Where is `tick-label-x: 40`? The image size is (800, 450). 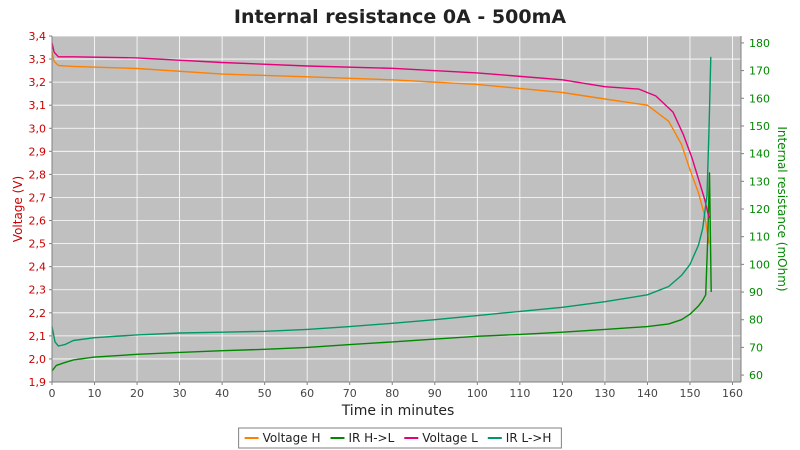
tick-label-x: 40 is located at coordinates (222, 393).